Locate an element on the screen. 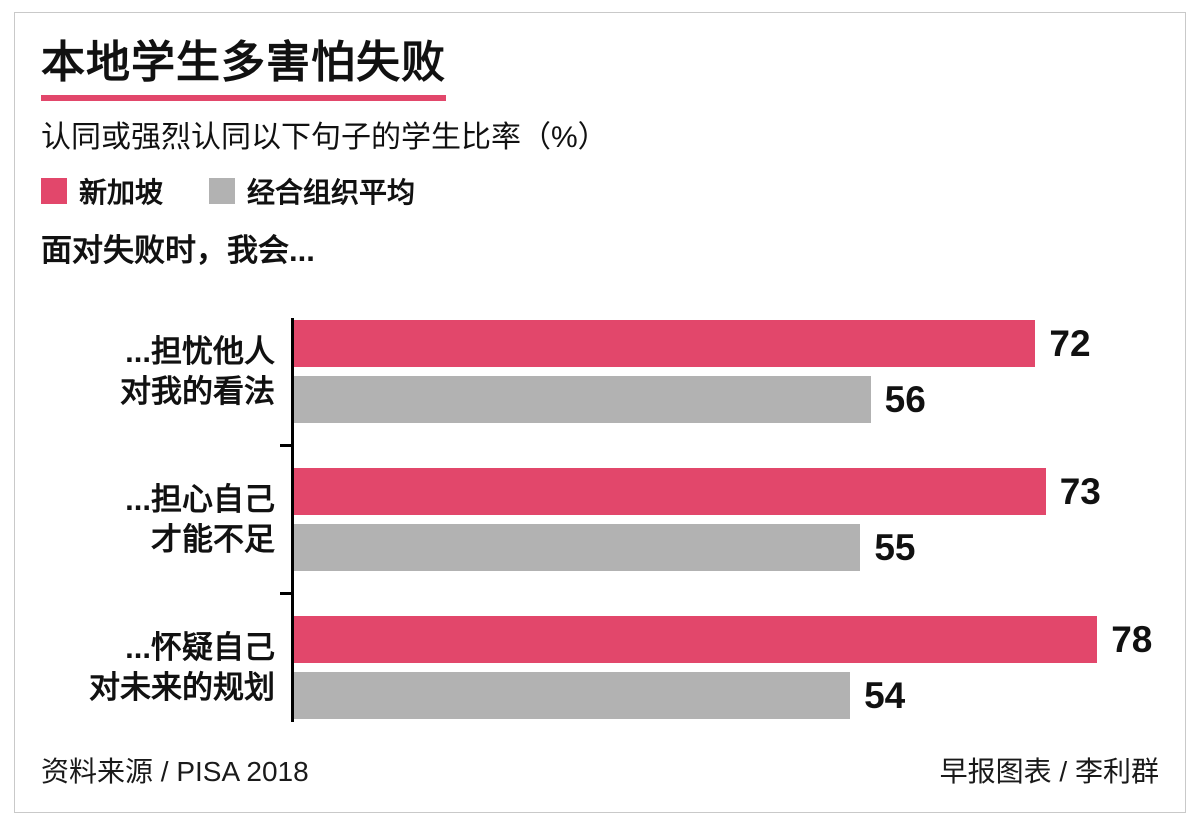  bar-row-oecd: 55 is located at coordinates (726, 547).